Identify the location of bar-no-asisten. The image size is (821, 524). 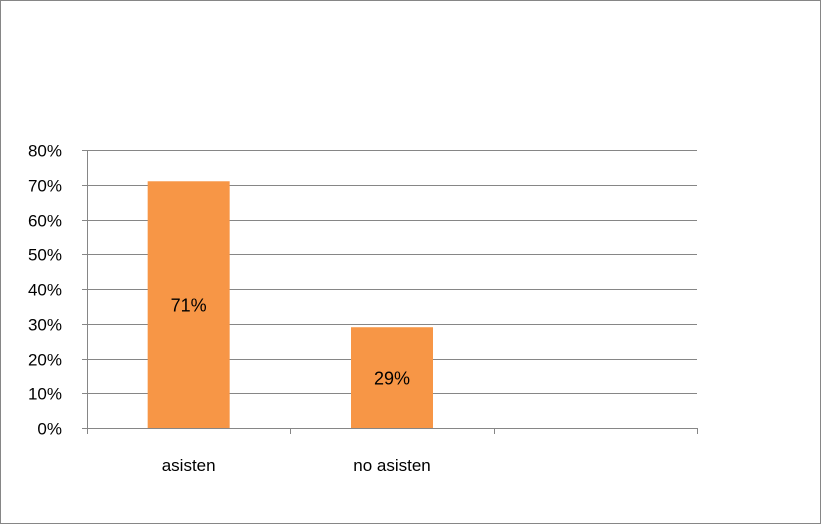
(392, 377).